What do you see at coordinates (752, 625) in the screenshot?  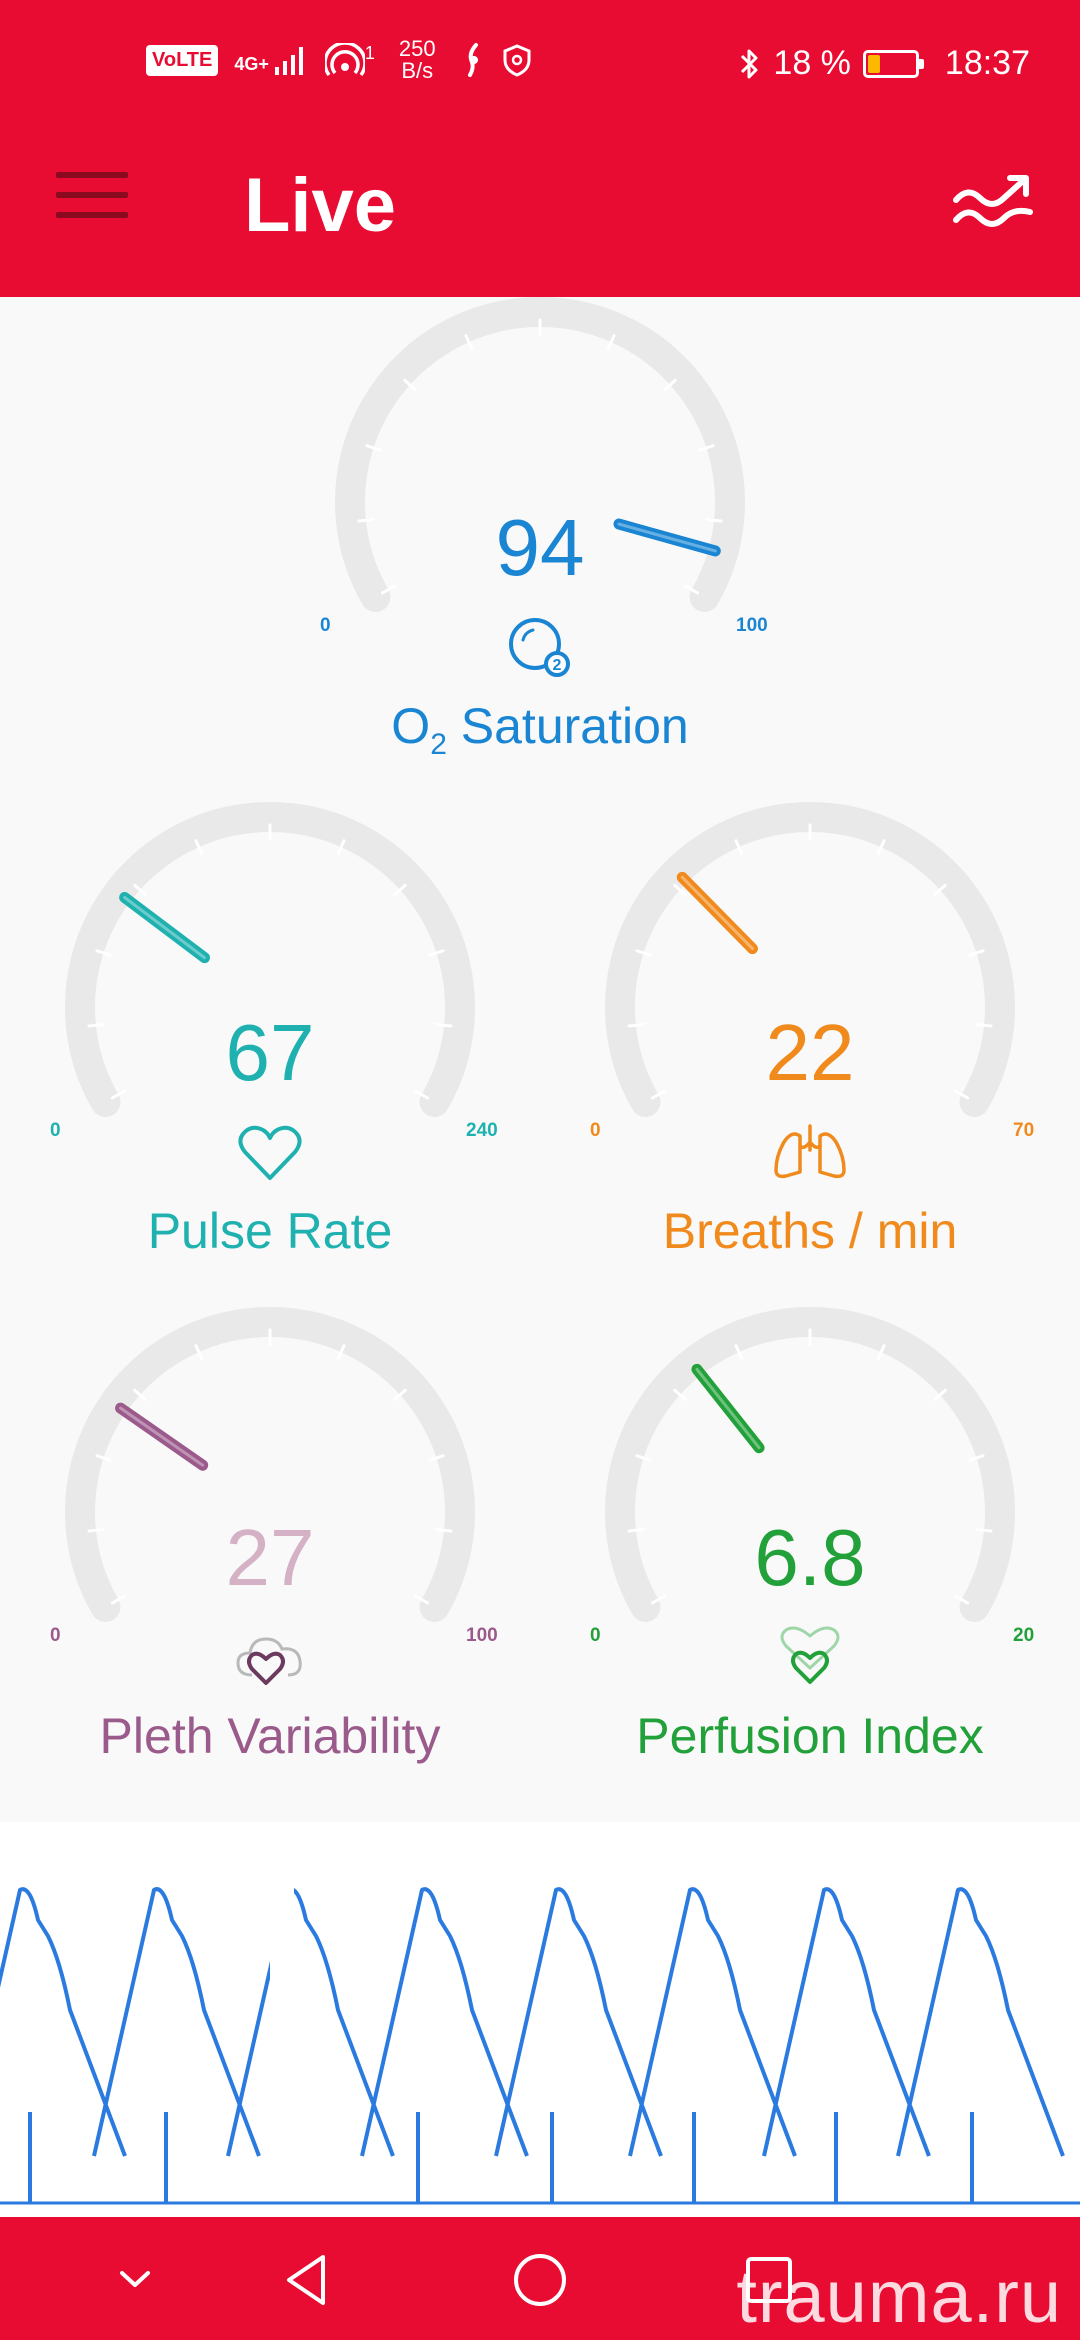 I see `o2-max-label: 100` at bounding box center [752, 625].